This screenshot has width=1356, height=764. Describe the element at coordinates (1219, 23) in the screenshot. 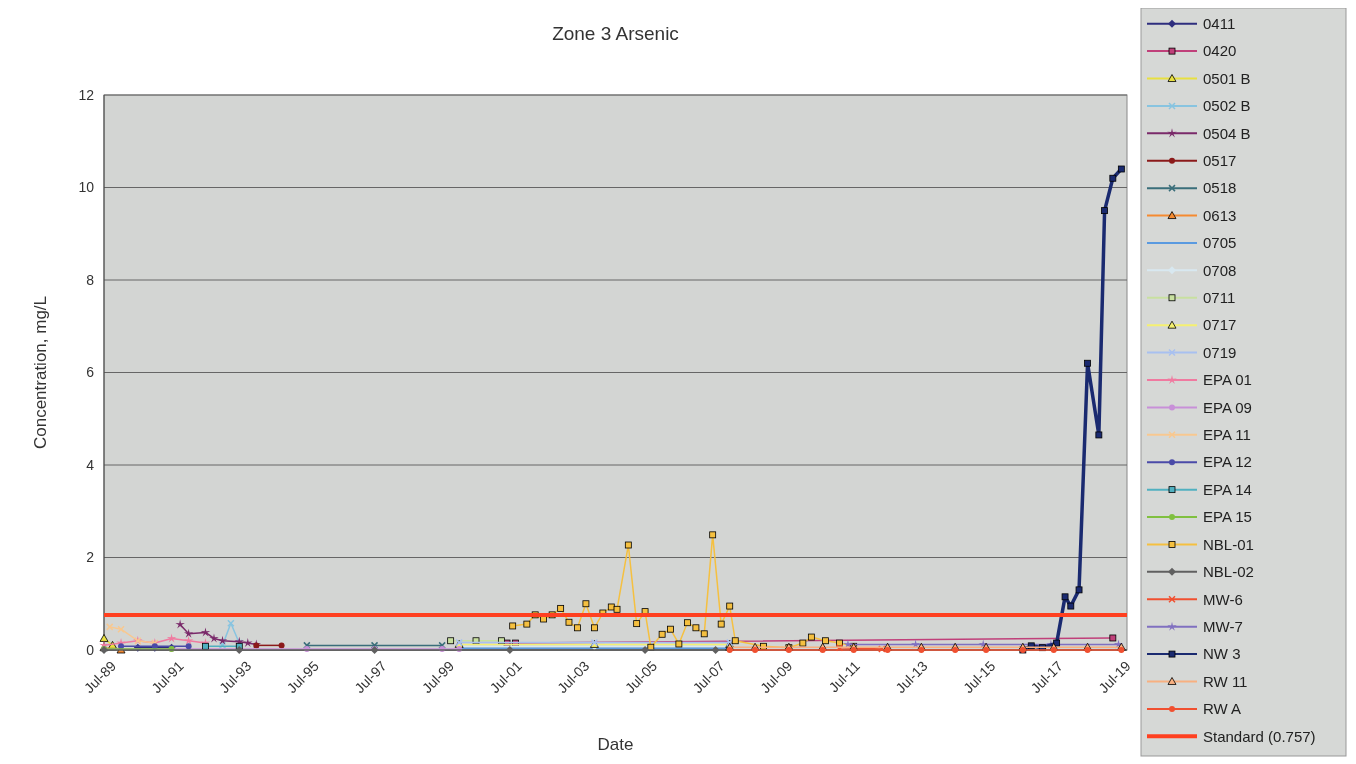

I see `legend-label: 0411` at that location.